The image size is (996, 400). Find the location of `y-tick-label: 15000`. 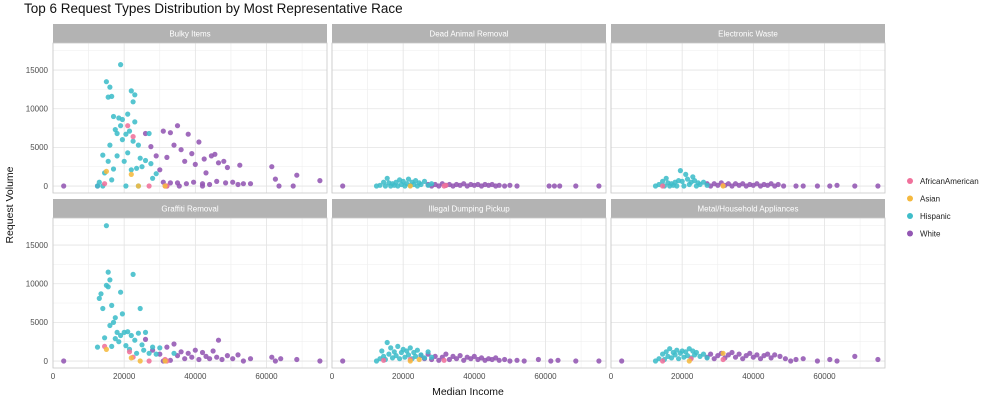

y-tick-label: 15000 is located at coordinates (37, 245).